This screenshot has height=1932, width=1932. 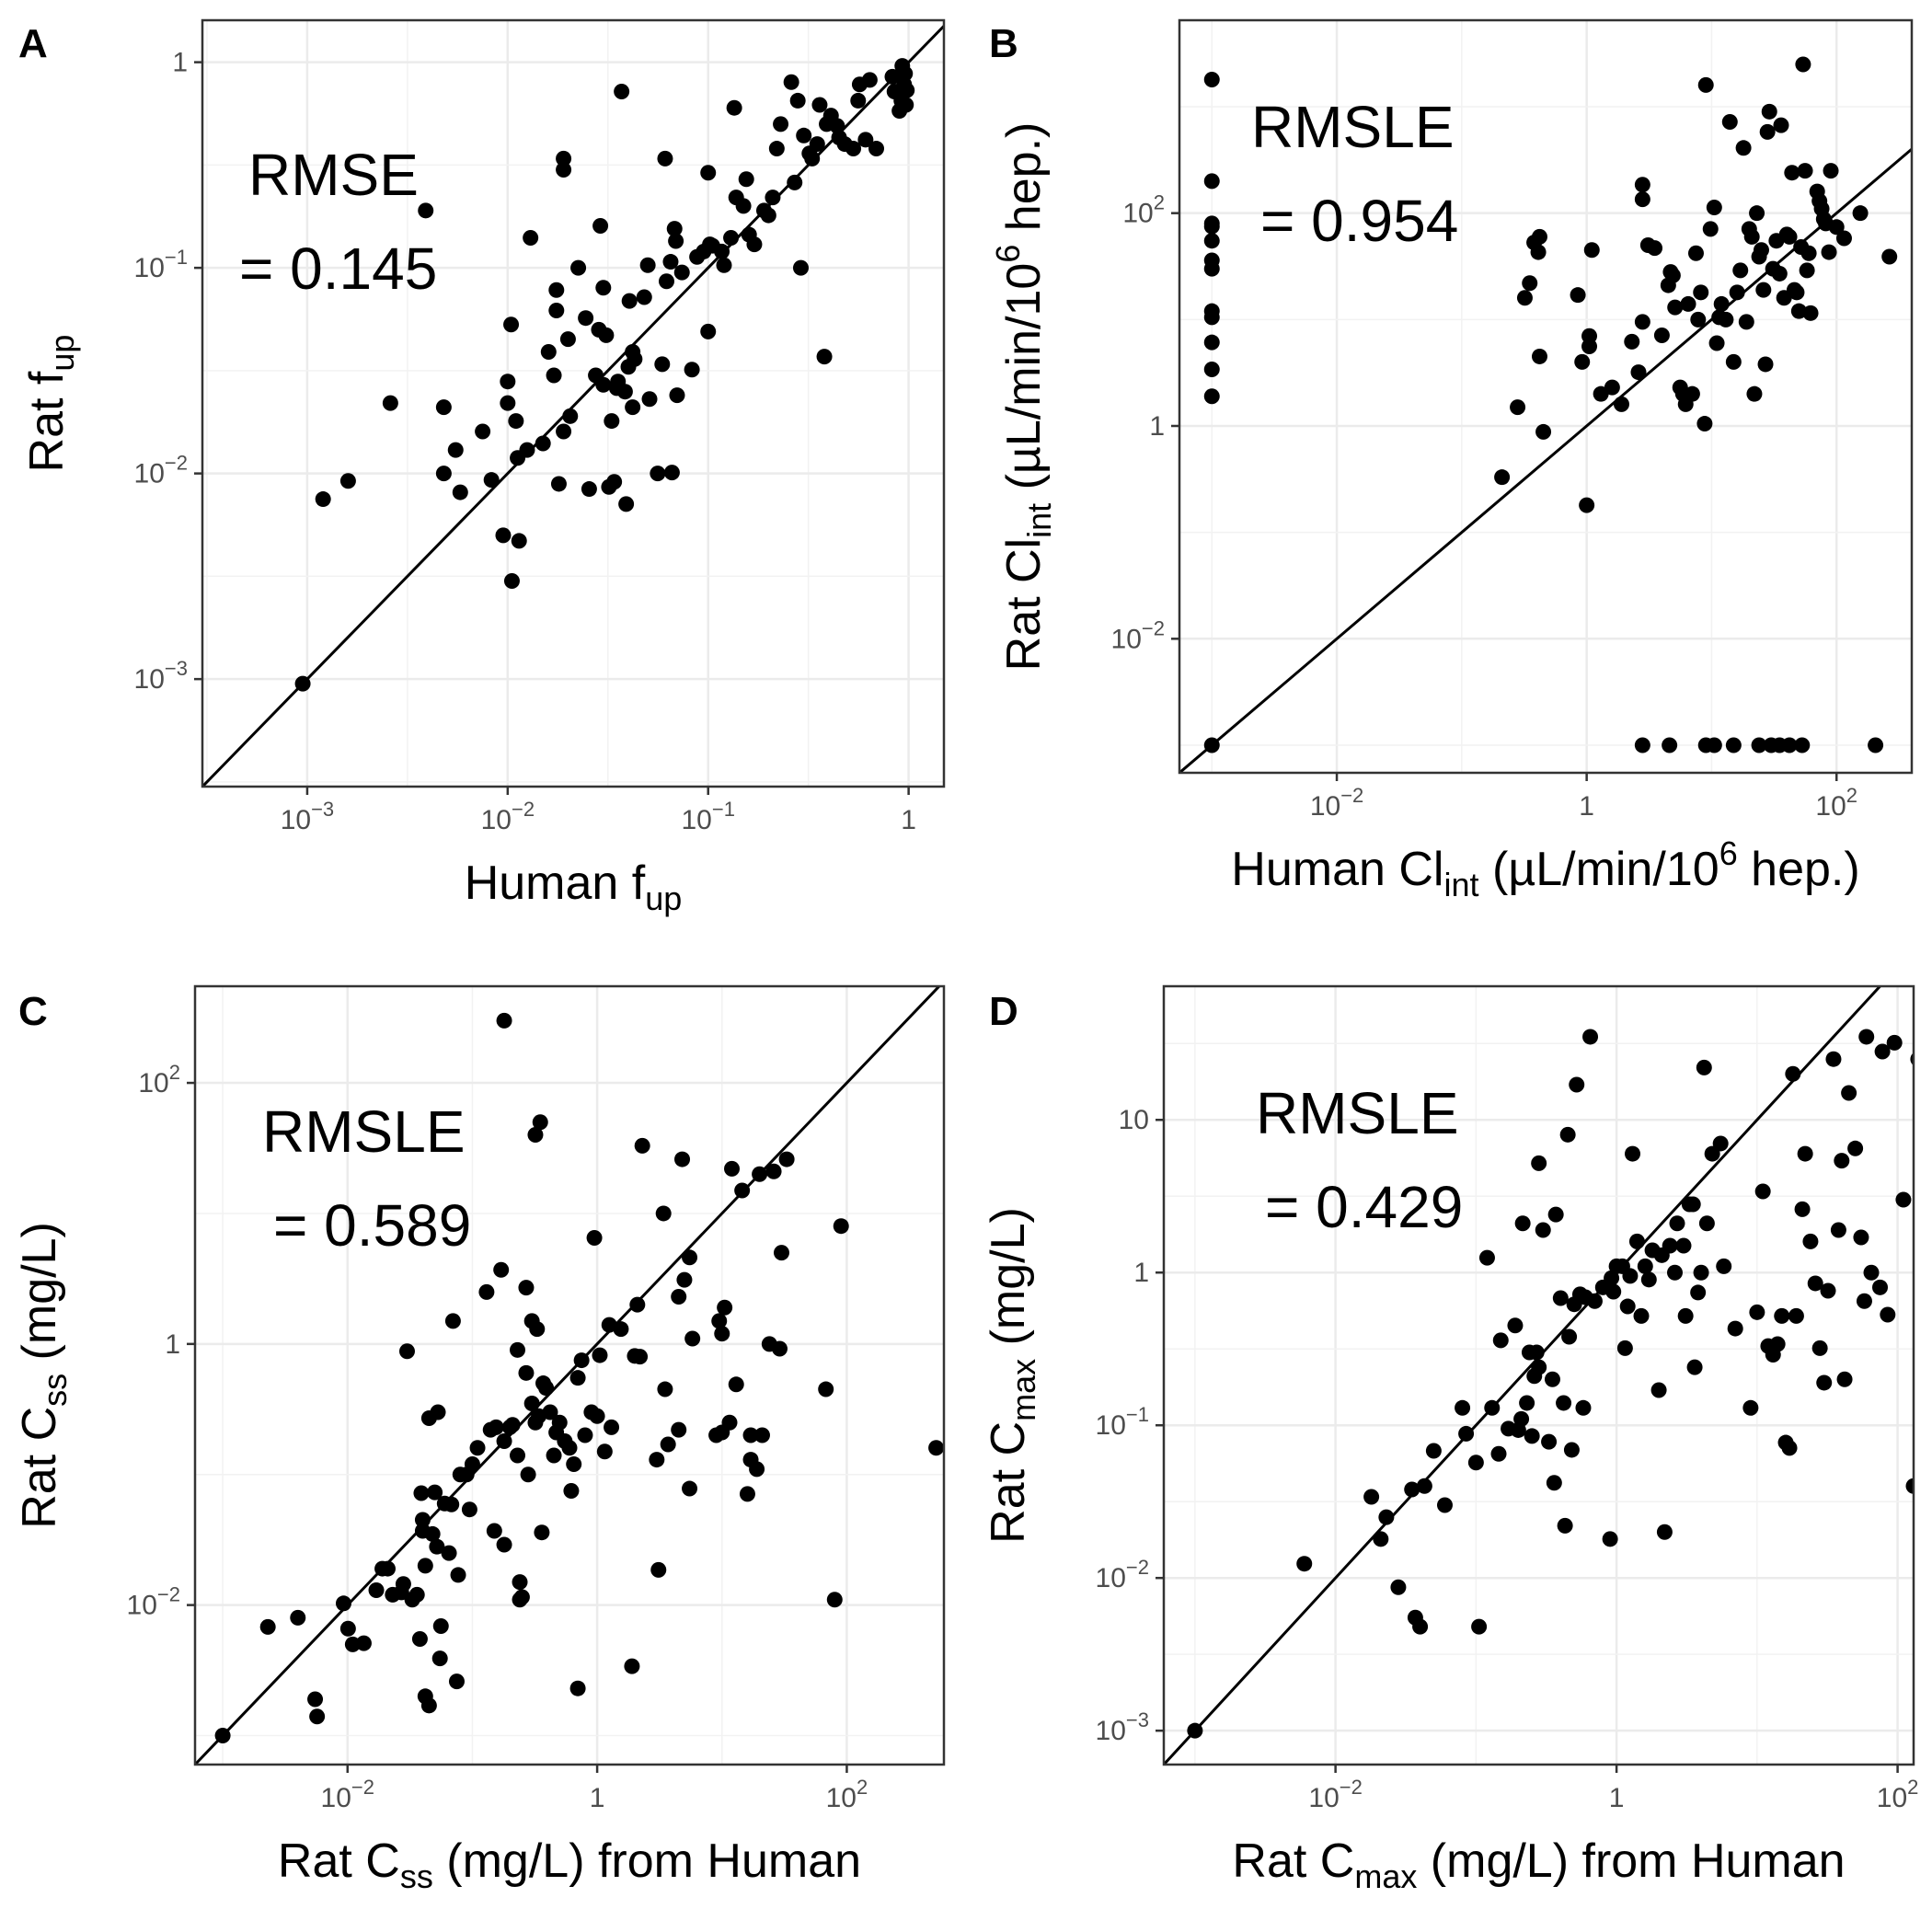 What do you see at coordinates (1335, 1794) in the screenshot?
I see `x-tick-label: 10−2` at bounding box center [1335, 1794].